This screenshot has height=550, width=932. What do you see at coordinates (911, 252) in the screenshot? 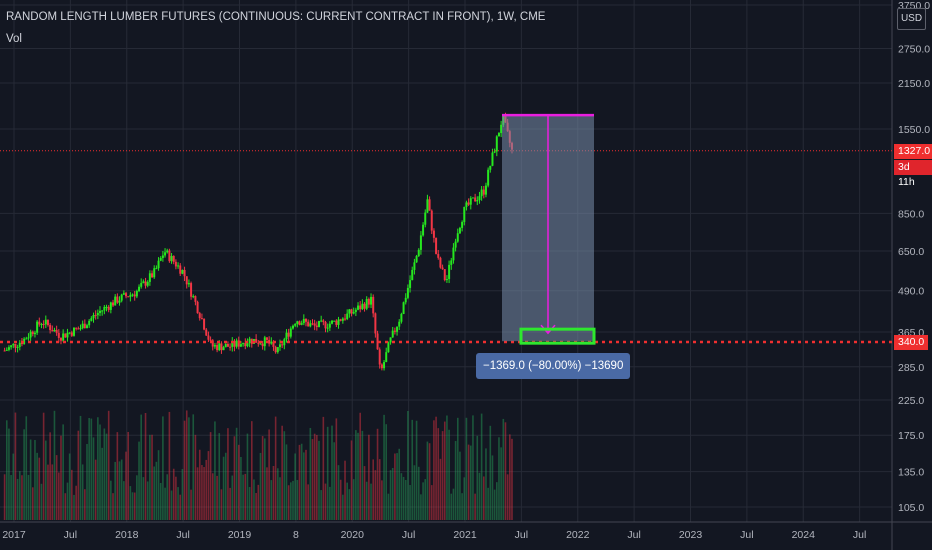
I see `y-tick-label: 650.0` at bounding box center [911, 252].